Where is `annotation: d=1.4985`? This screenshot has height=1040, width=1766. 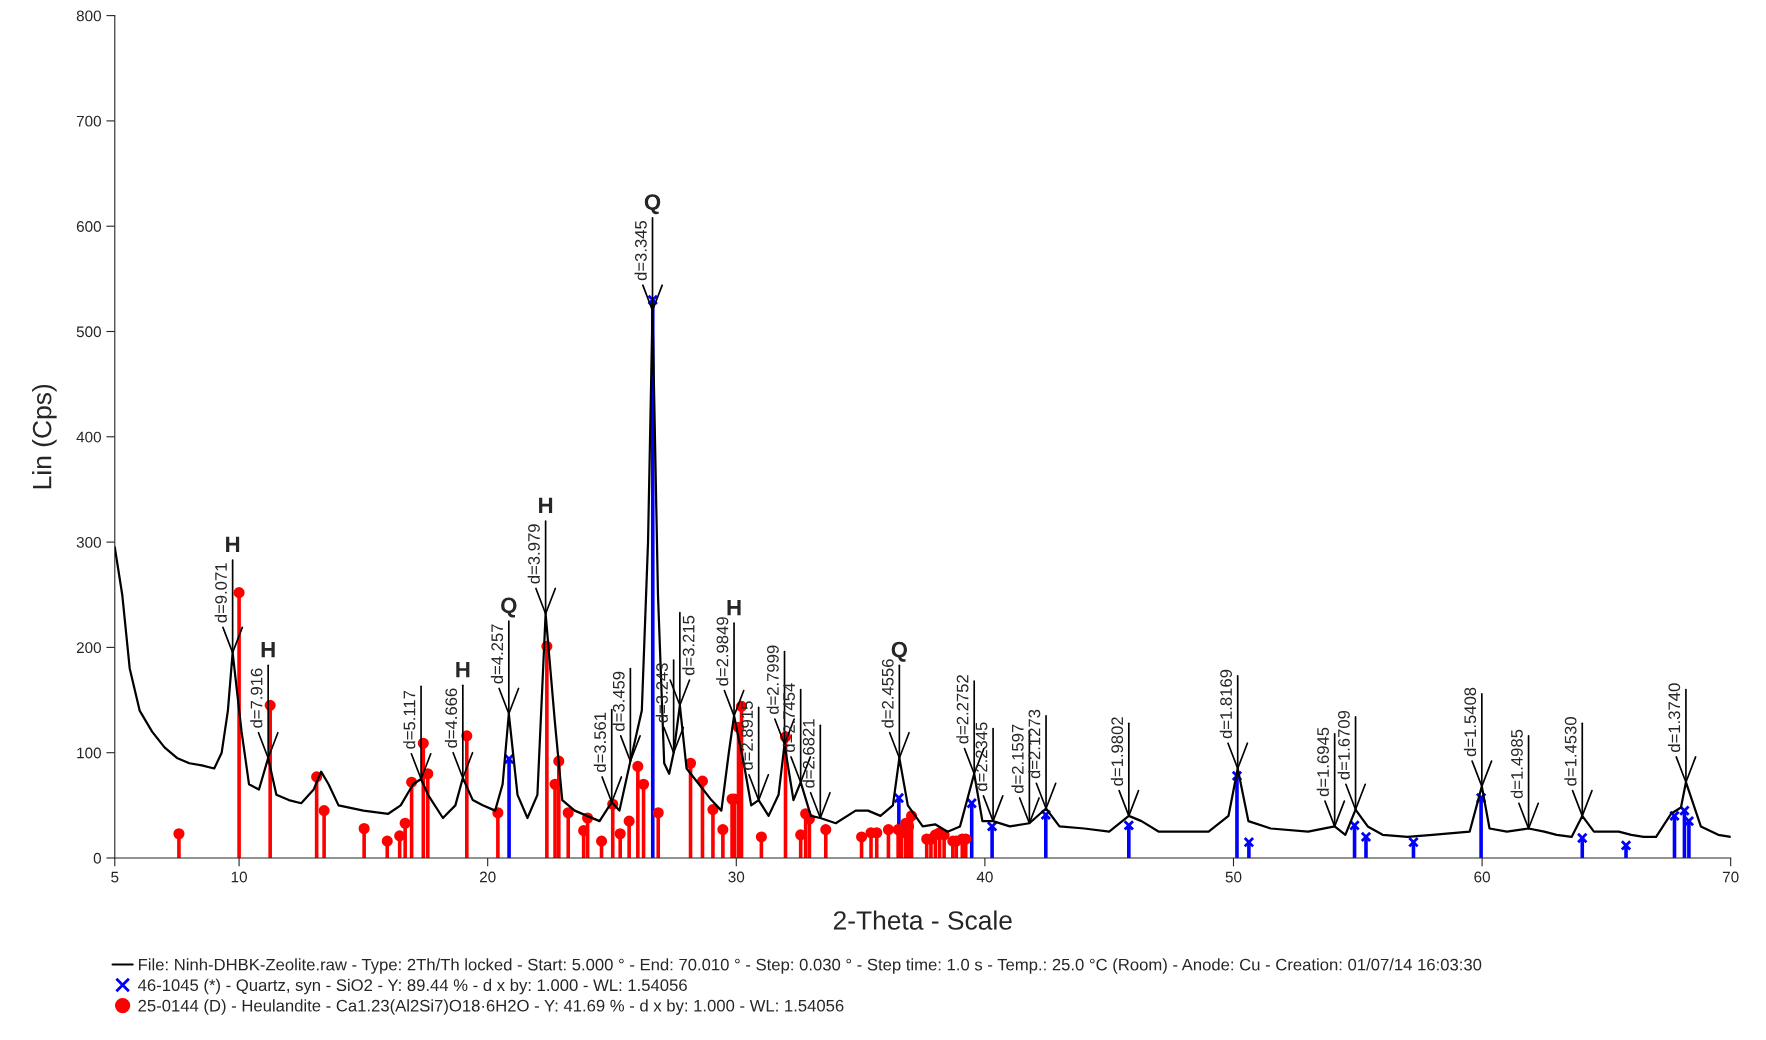 annotation: d=1.4985 is located at coordinates (1516, 764).